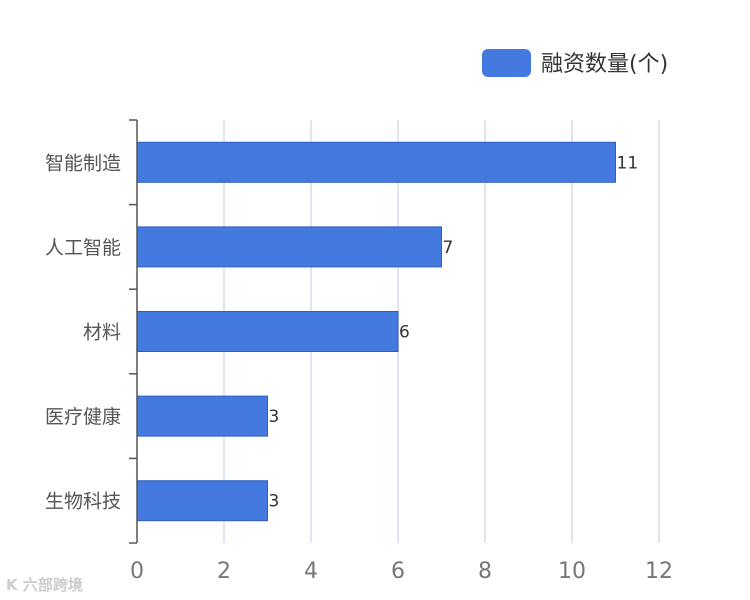 This screenshot has height=600, width=750. What do you see at coordinates (83, 417) in the screenshot?
I see `y-category-label: 医疗健康` at bounding box center [83, 417].